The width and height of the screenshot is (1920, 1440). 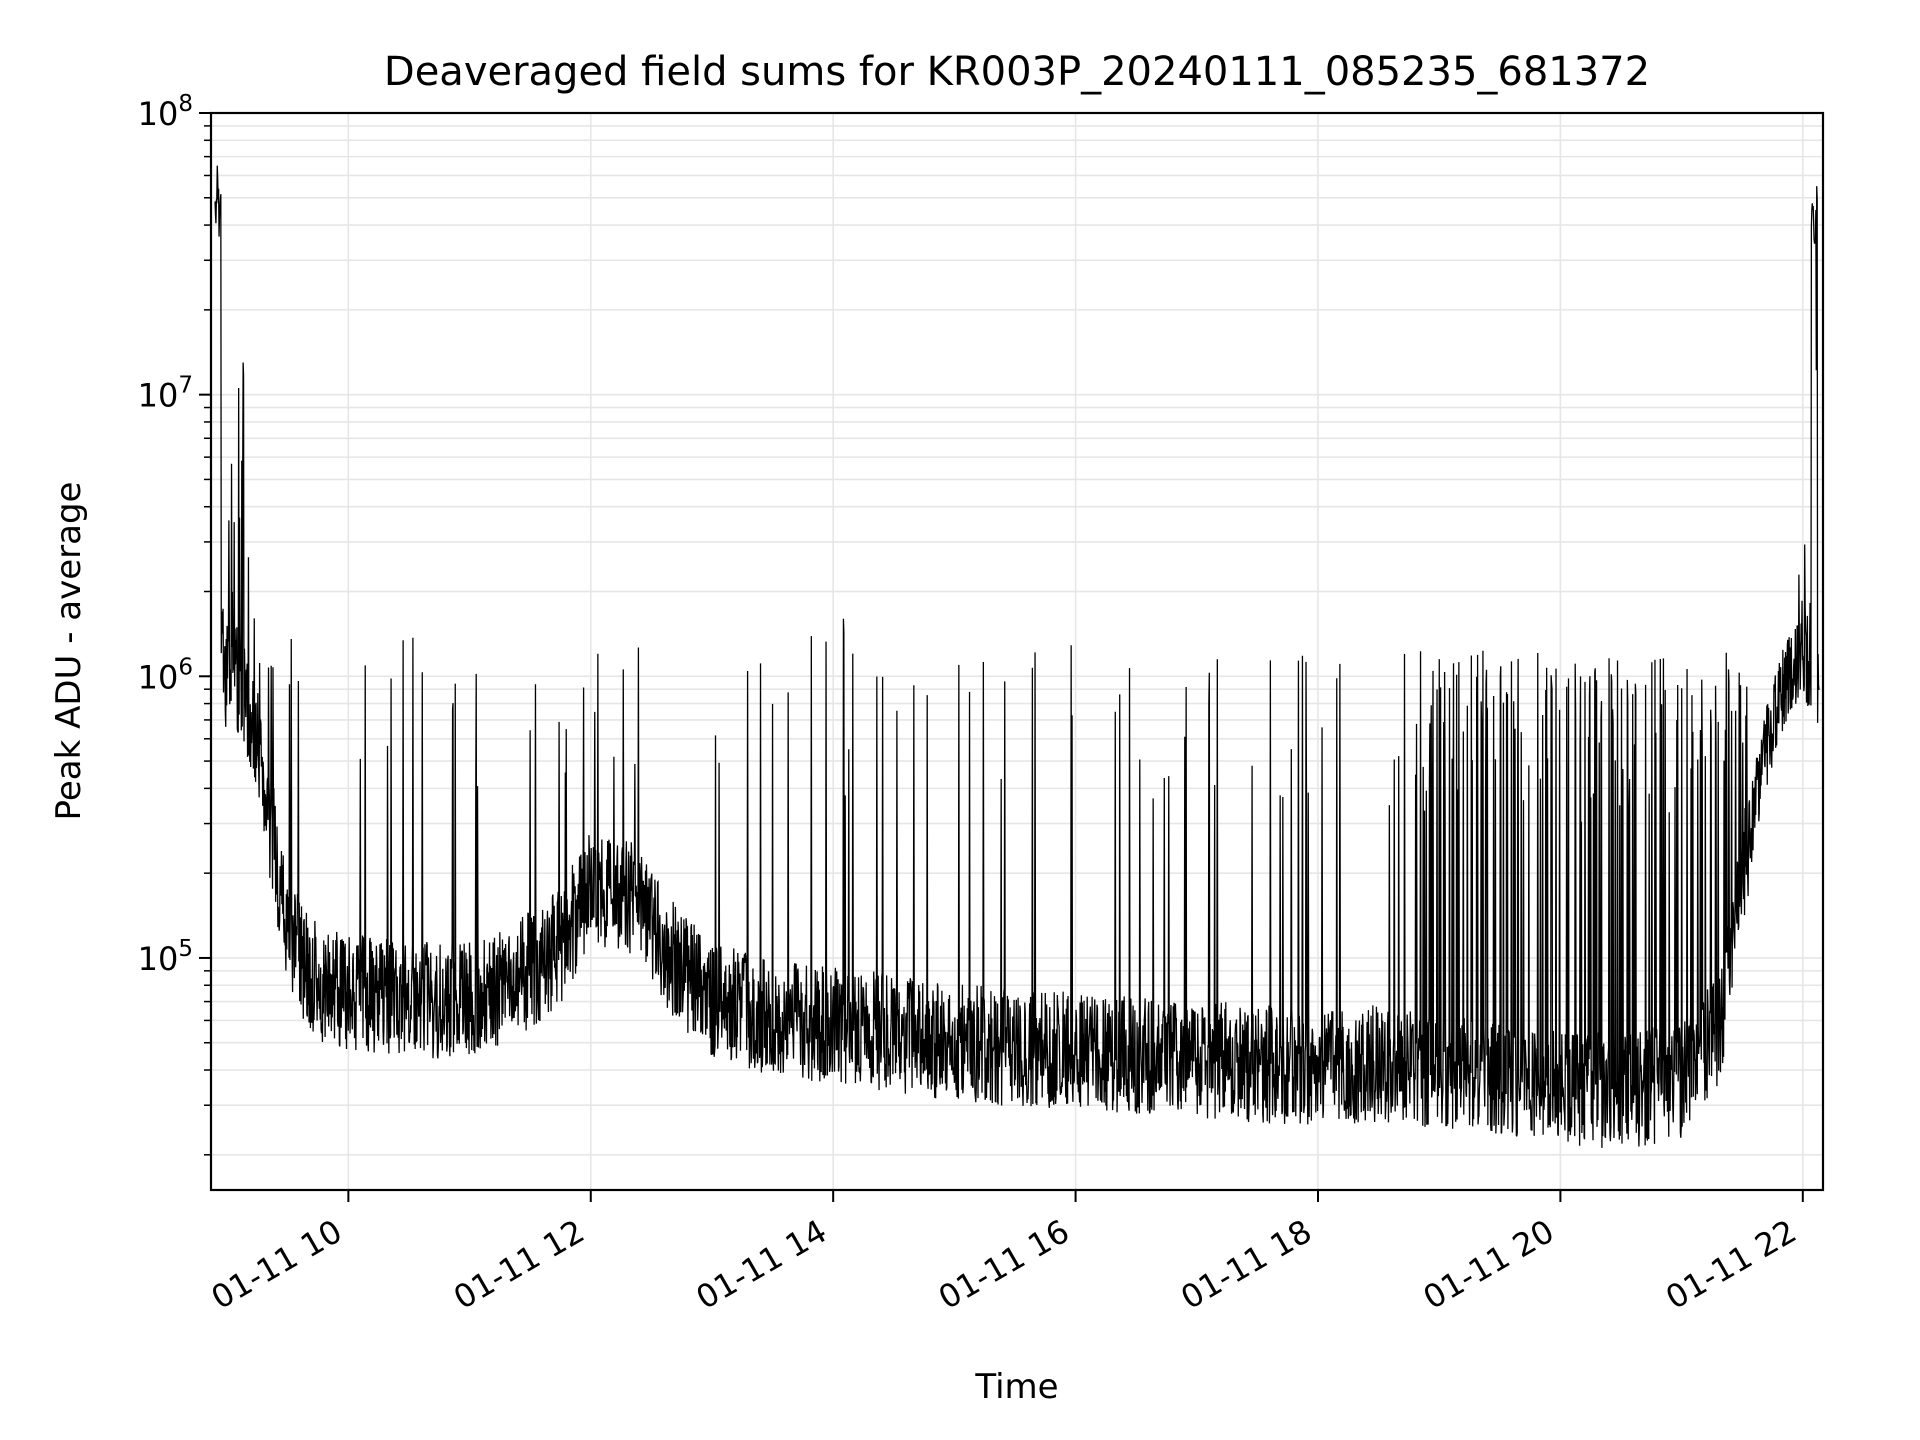 What do you see at coordinates (165, 957) in the screenshot?
I see `y-tick-label: 10⁵` at bounding box center [165, 957].